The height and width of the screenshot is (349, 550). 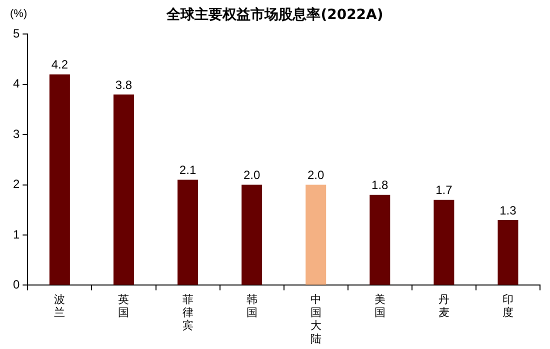 What do you see at coordinates (444, 190) in the screenshot?
I see `data-label: 1.7` at bounding box center [444, 190].